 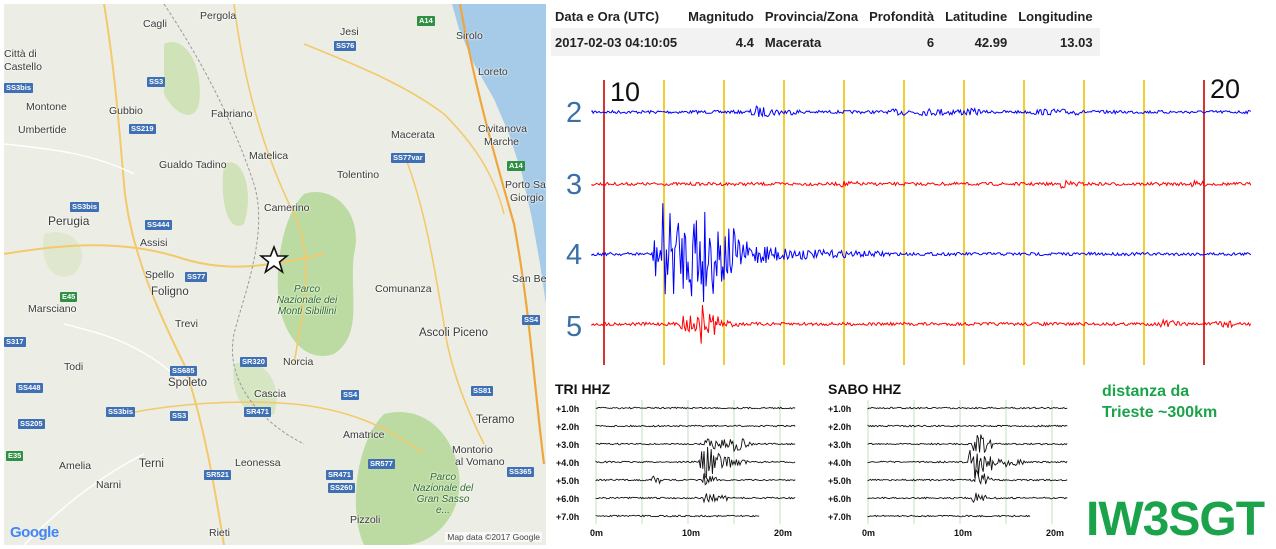 What do you see at coordinates (15, 456) in the screenshot?
I see `road-shield: E35` at bounding box center [15, 456].